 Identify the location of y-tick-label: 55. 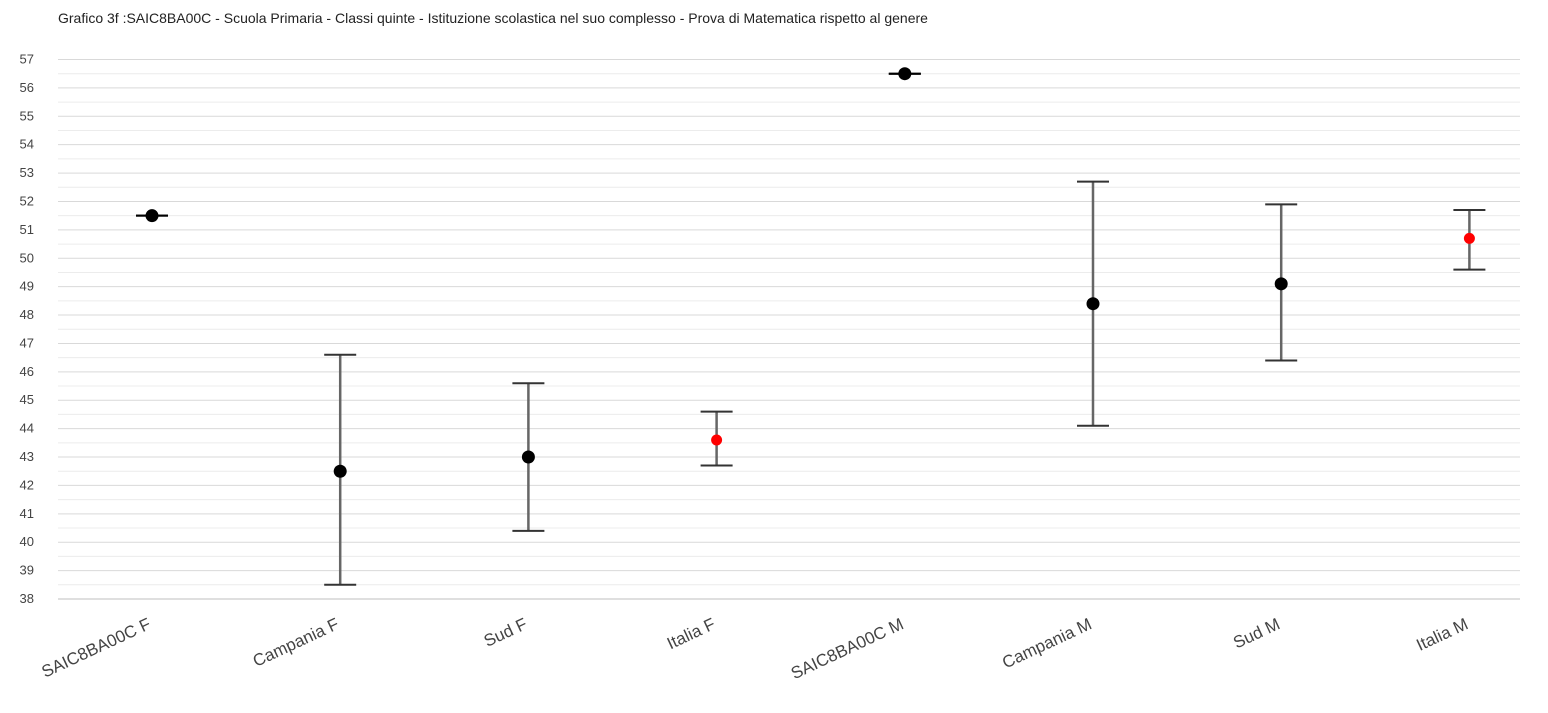
(27, 115).